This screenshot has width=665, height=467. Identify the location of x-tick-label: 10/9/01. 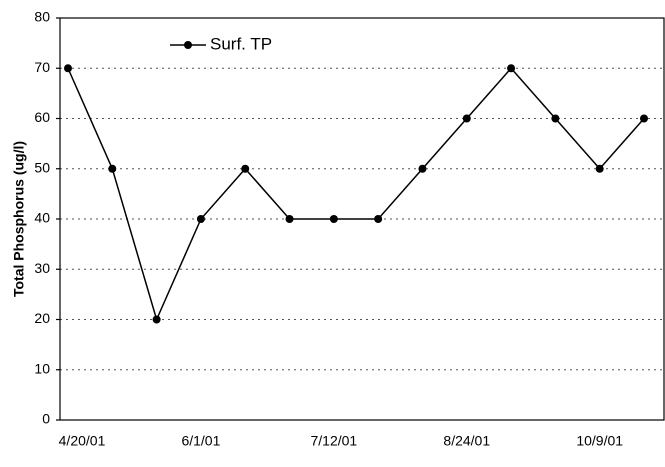
(599, 441).